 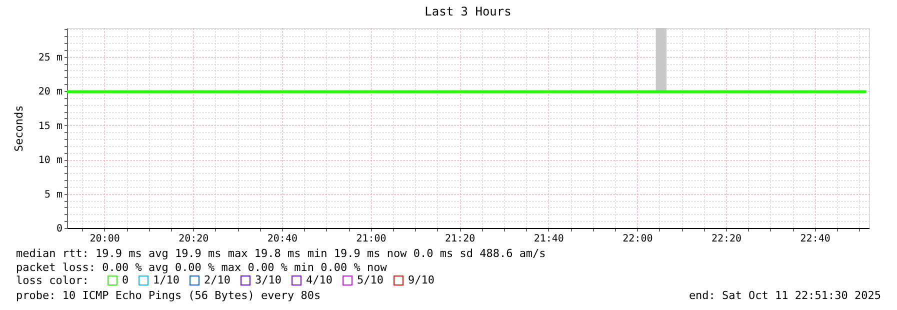 What do you see at coordinates (59, 229) in the screenshot?
I see `y-tick-label: 0` at bounding box center [59, 229].